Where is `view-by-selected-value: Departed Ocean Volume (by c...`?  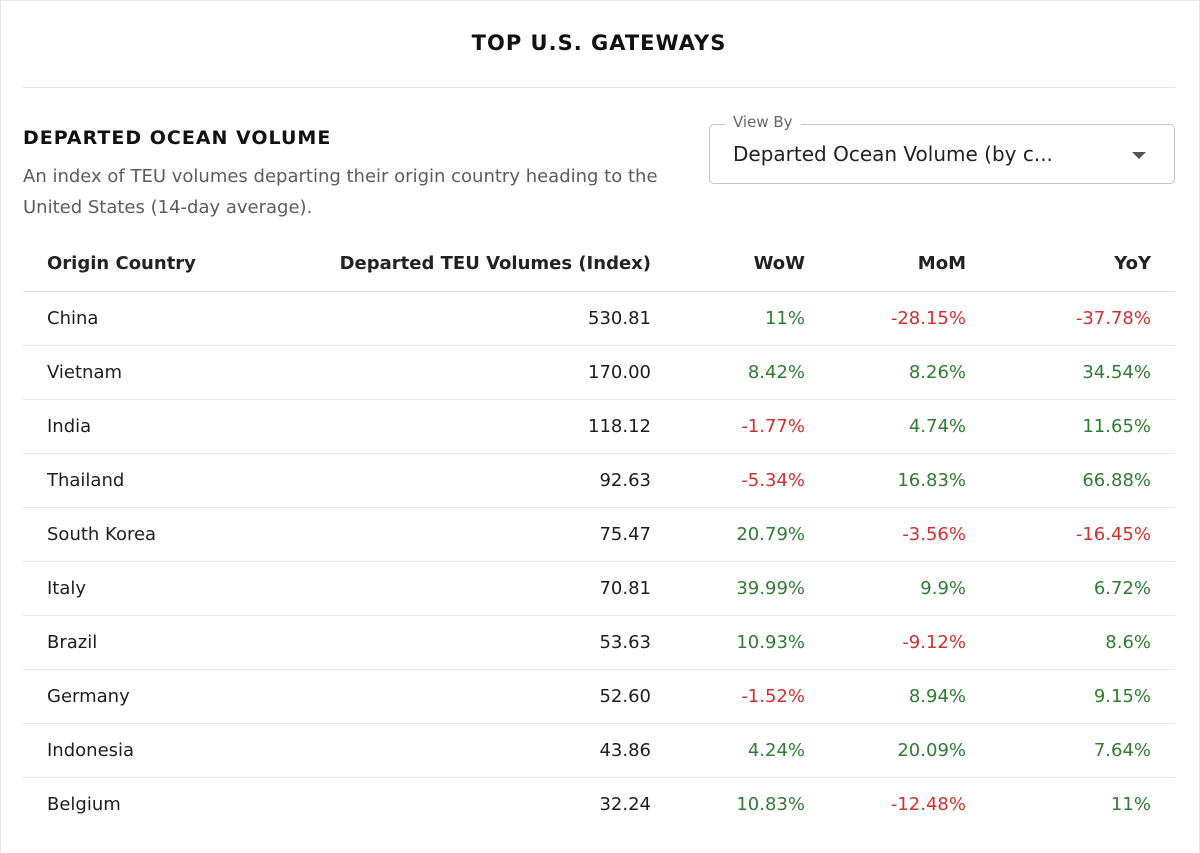 view-by-selected-value: Departed Ocean Volume (by c... is located at coordinates (893, 154).